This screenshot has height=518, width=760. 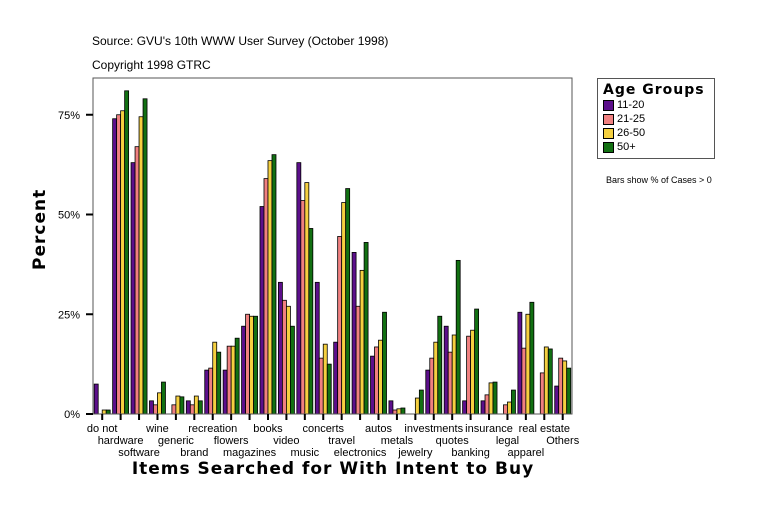 What do you see at coordinates (69, 315) in the screenshot?
I see `y-tick-label: 25%` at bounding box center [69, 315].